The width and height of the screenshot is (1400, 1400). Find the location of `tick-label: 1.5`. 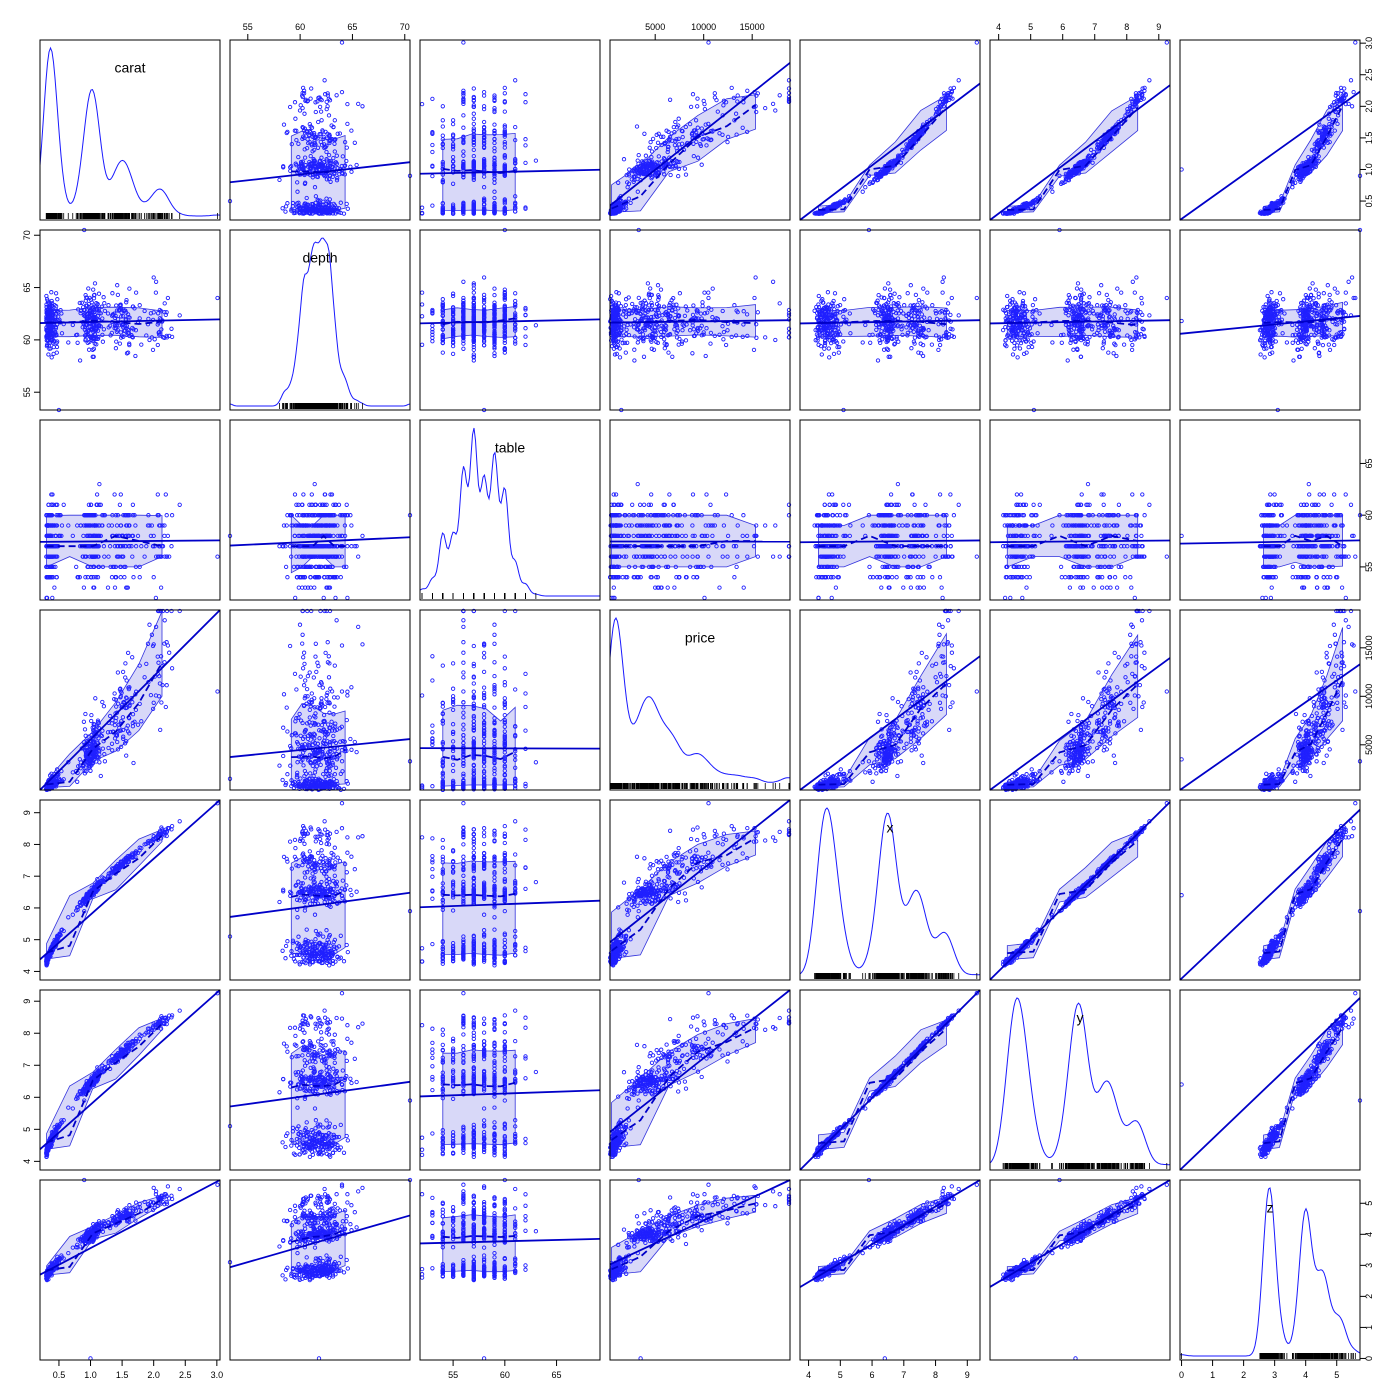

tick-label: 1.5 is located at coordinates (1369, 138).